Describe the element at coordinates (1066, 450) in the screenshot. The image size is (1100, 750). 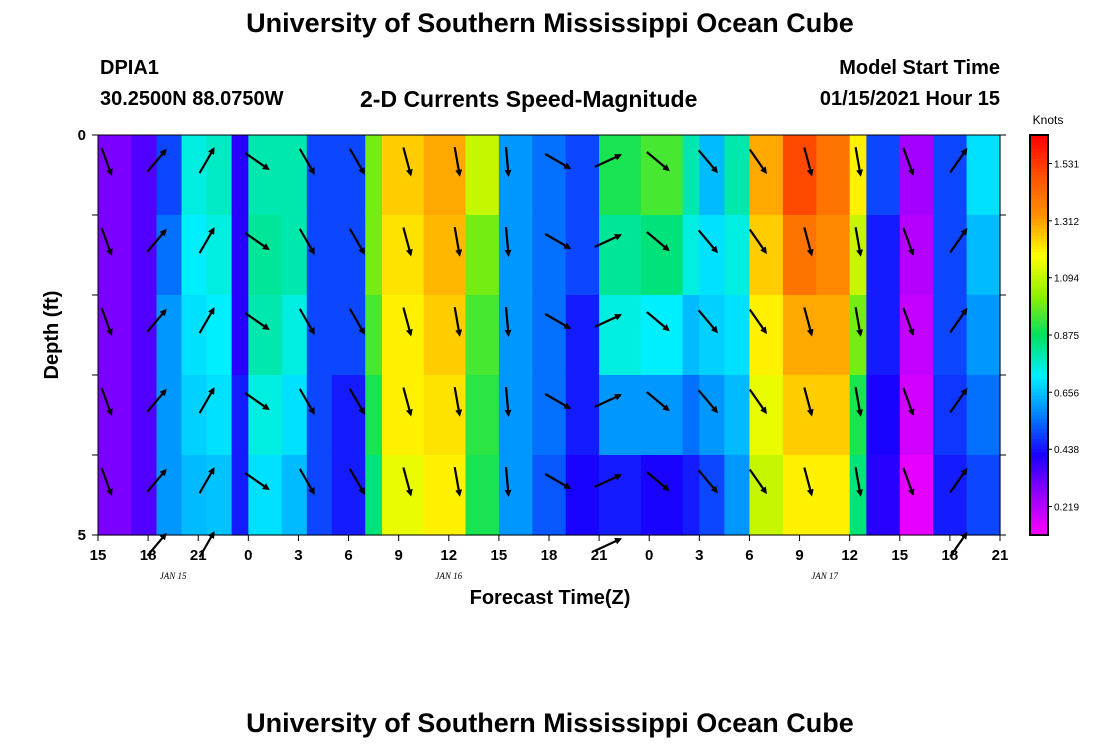
I see `colorbar-tick-label: 0.438` at that location.